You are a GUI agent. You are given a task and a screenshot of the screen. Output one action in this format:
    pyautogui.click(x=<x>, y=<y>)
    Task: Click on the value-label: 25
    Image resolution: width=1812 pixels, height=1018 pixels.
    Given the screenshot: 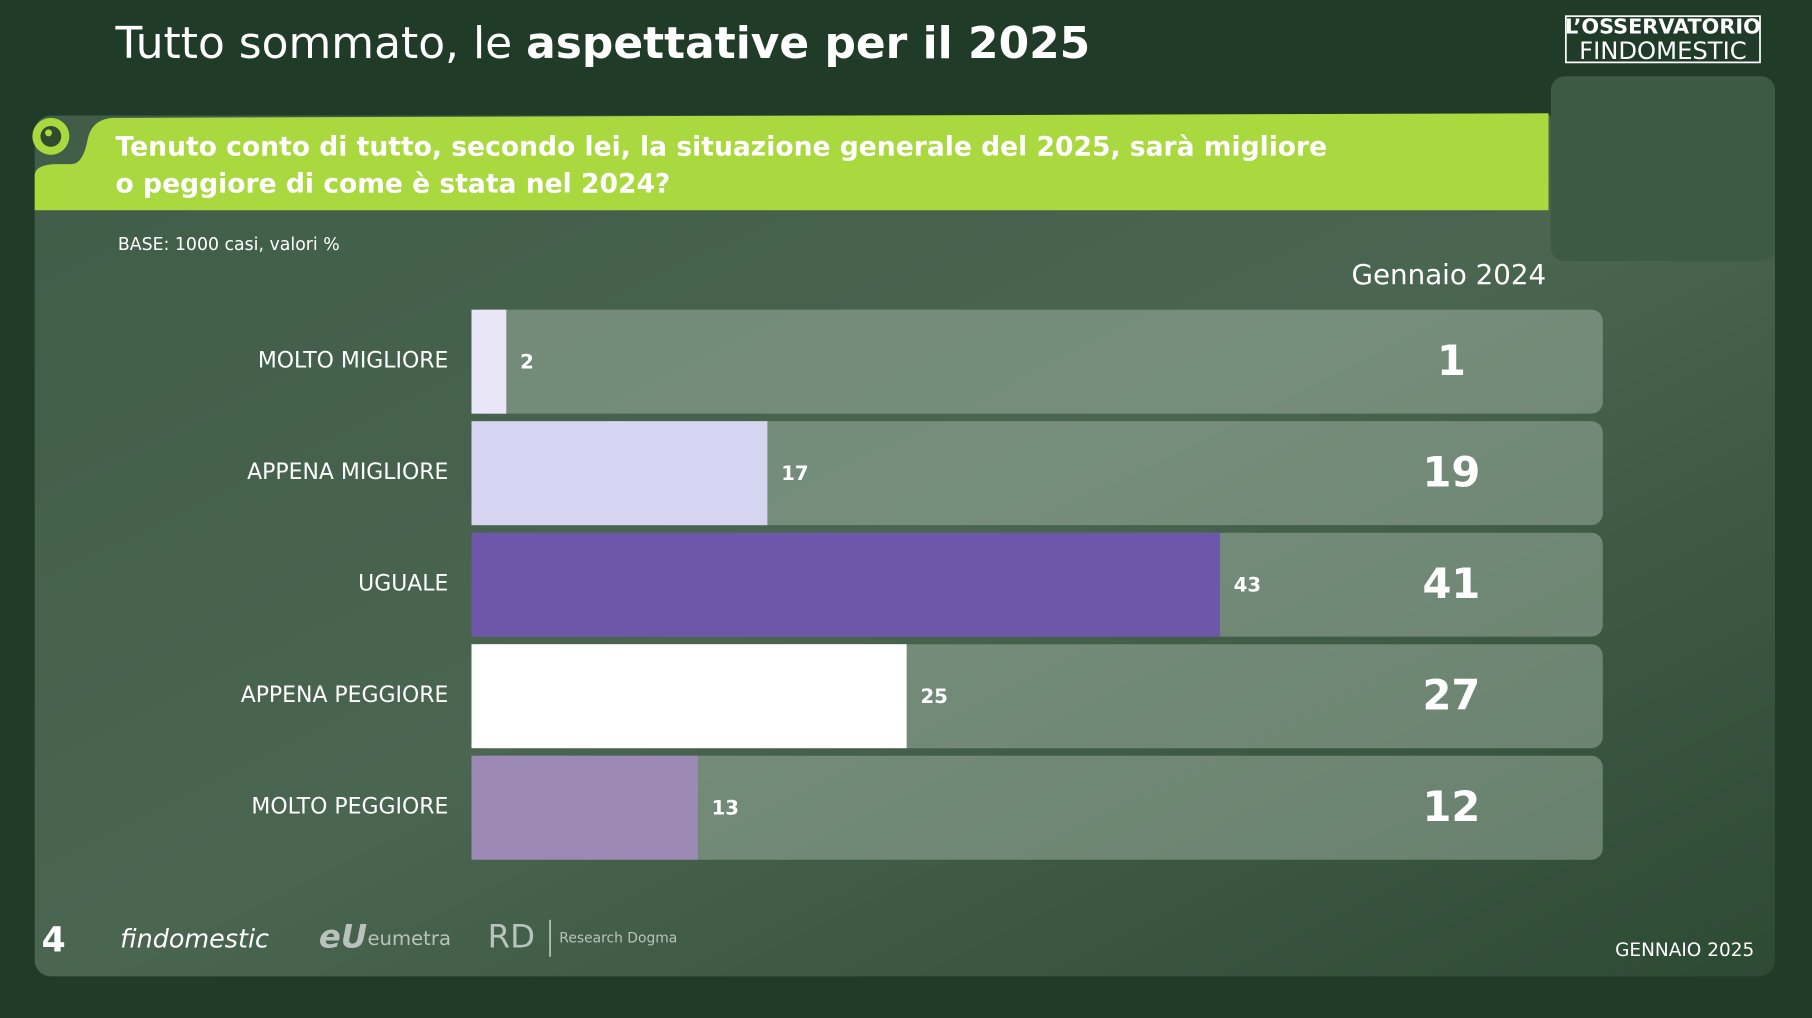 What is the action you would take?
    pyautogui.click(x=933, y=696)
    